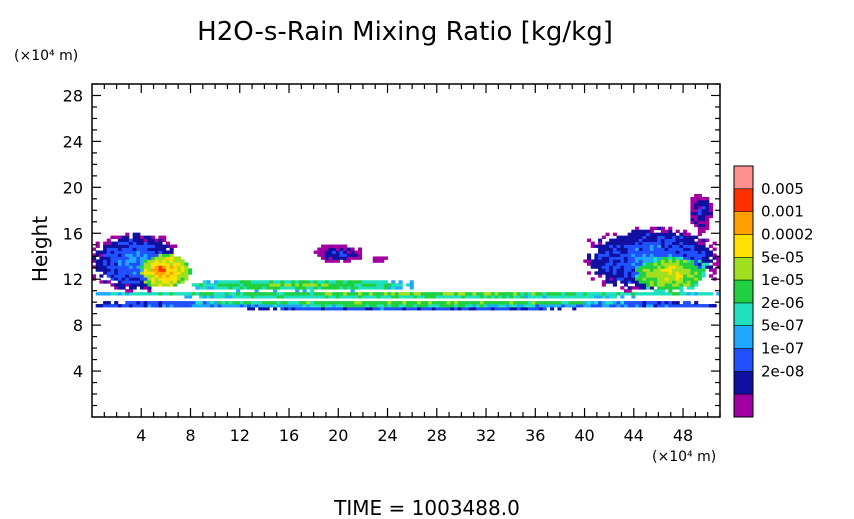 This screenshot has width=854, height=519. Describe the element at coordinates (73, 95) in the screenshot. I see `y-tick-label: 28` at that location.